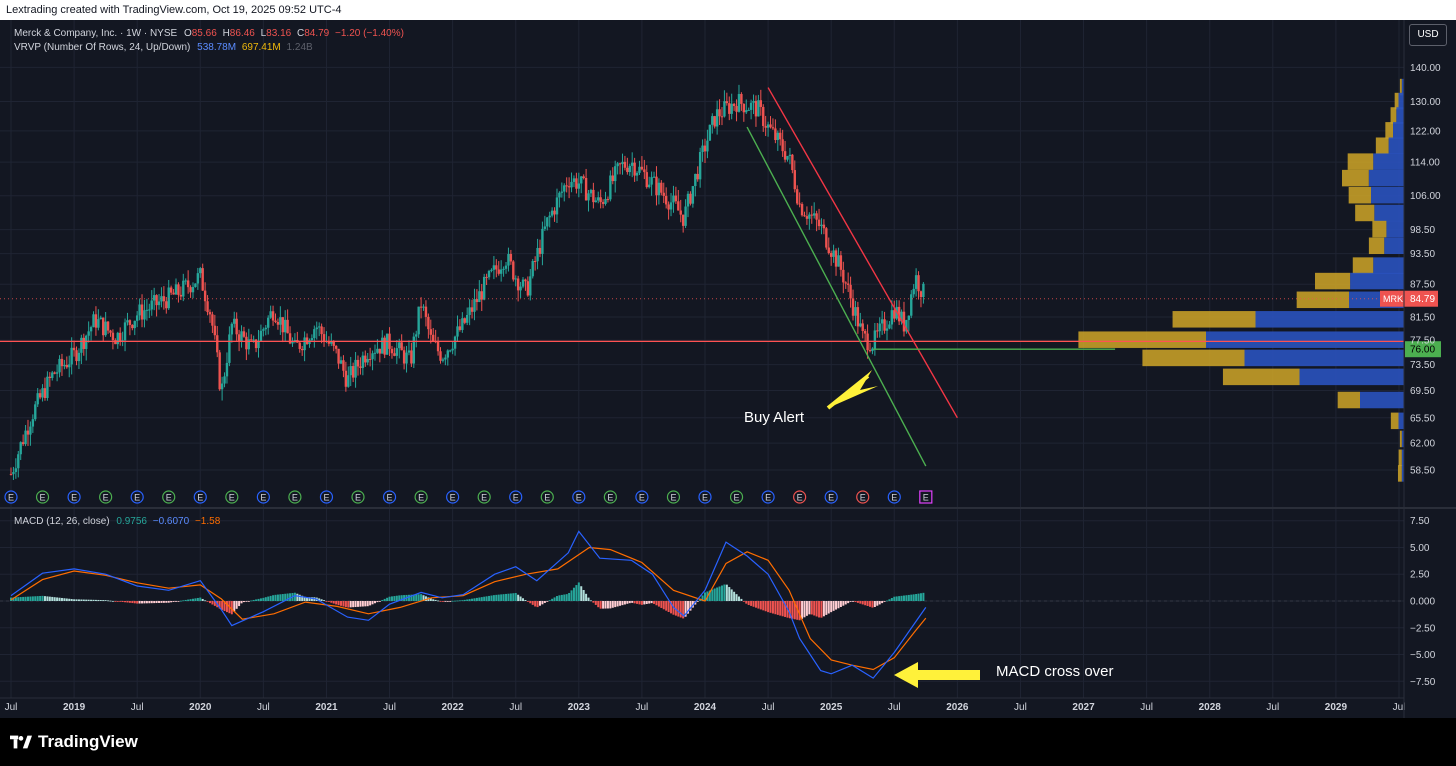  Describe the element at coordinates (279, 33) in the screenshot. I see `low-value: 83.16` at that location.